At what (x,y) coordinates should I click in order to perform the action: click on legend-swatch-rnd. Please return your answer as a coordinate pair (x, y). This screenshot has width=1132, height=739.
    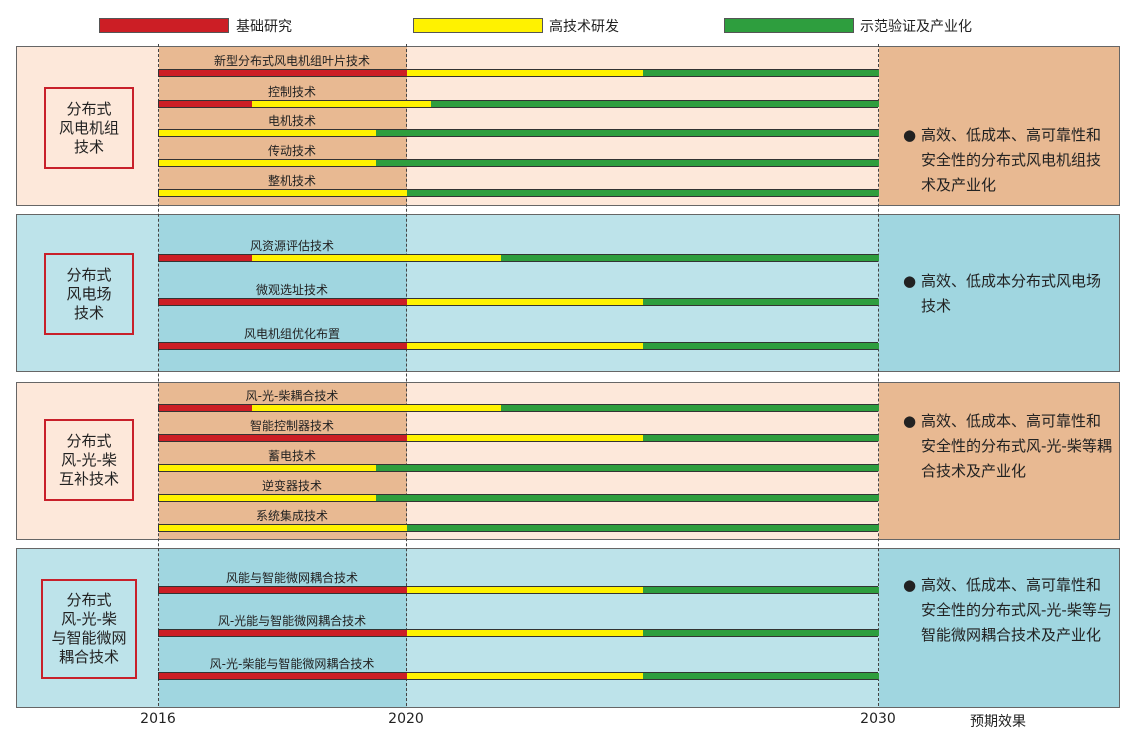
    Looking at the image, I should click on (478, 25).